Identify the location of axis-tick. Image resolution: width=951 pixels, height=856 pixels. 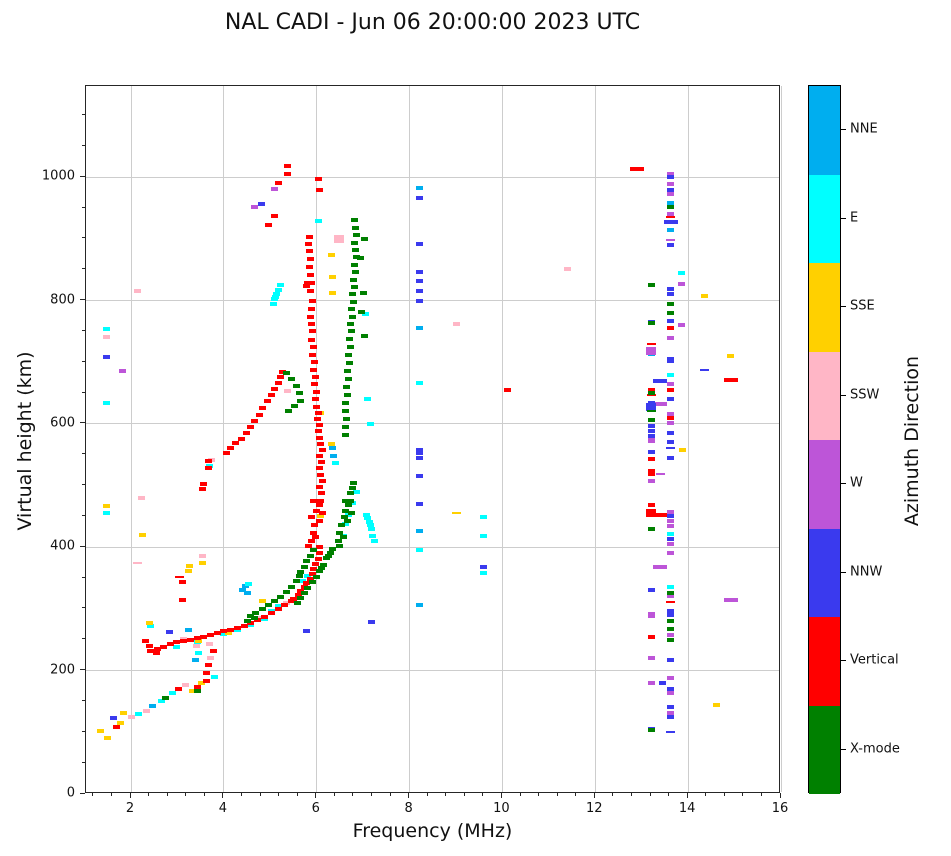
(501, 795).